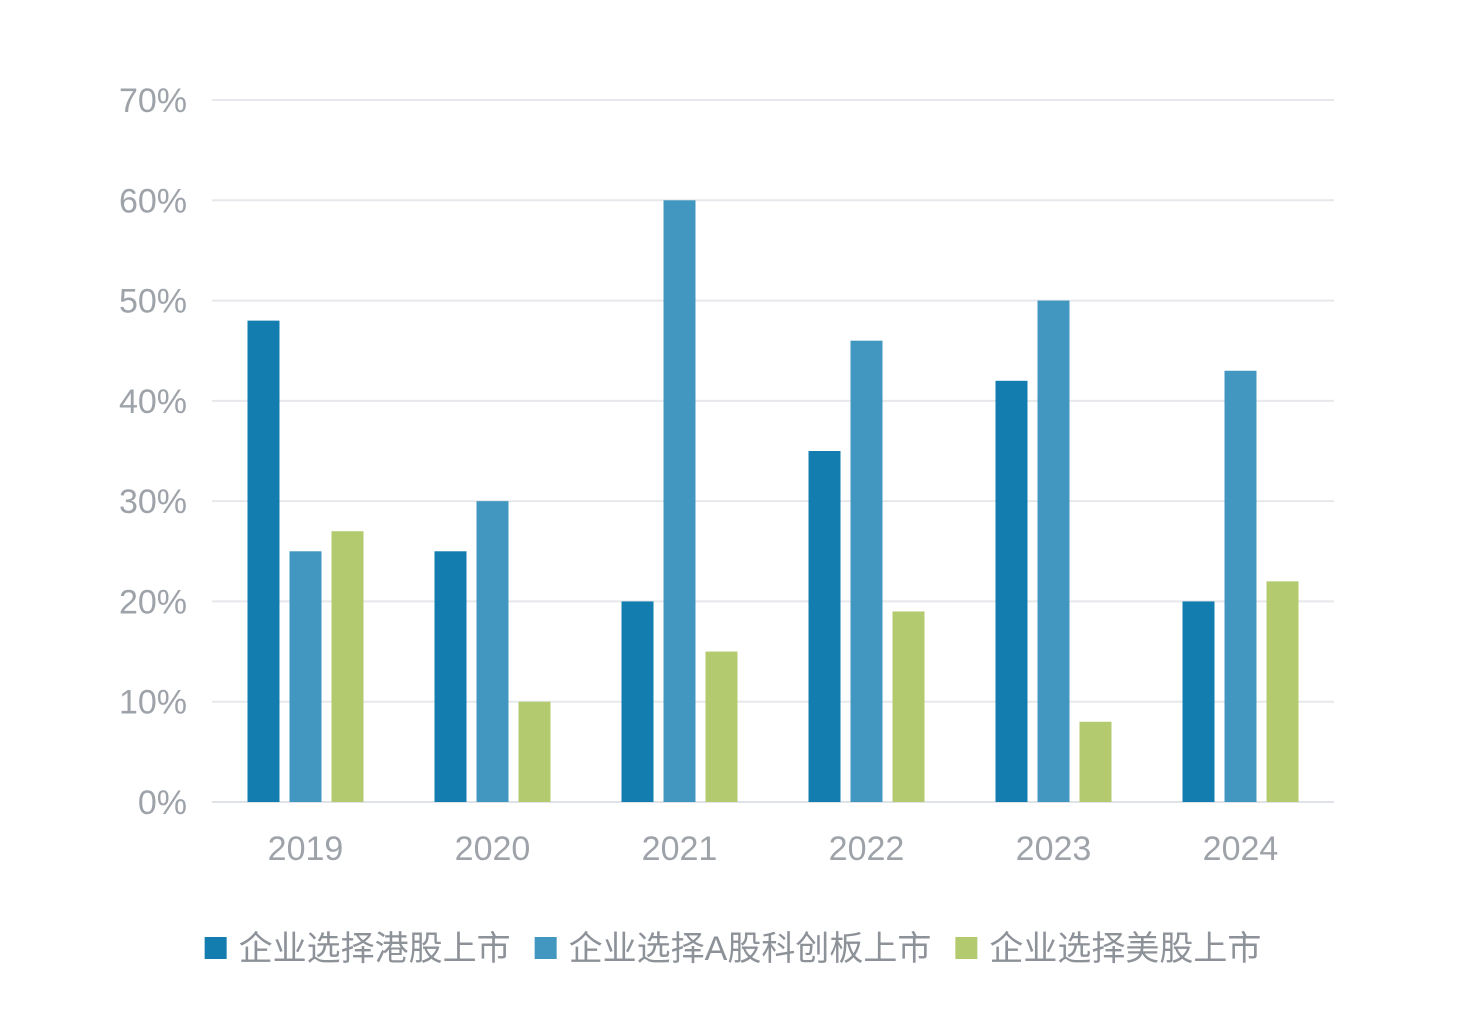 The image size is (1466, 1018). I want to click on y-tick-label: 50%, so click(153, 302).